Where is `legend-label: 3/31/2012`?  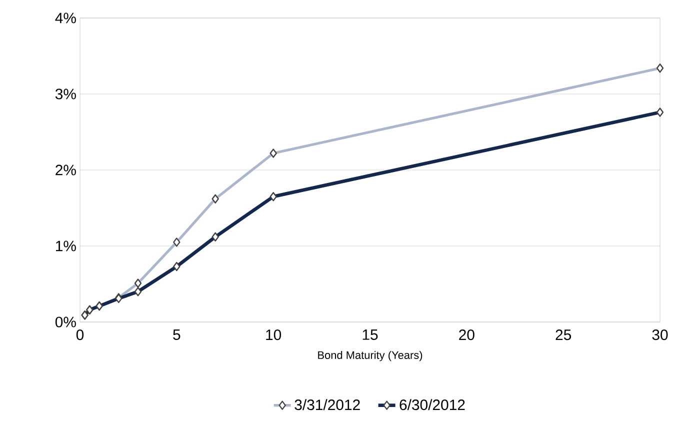
legend-label: 3/31/2012 is located at coordinates (327, 404).